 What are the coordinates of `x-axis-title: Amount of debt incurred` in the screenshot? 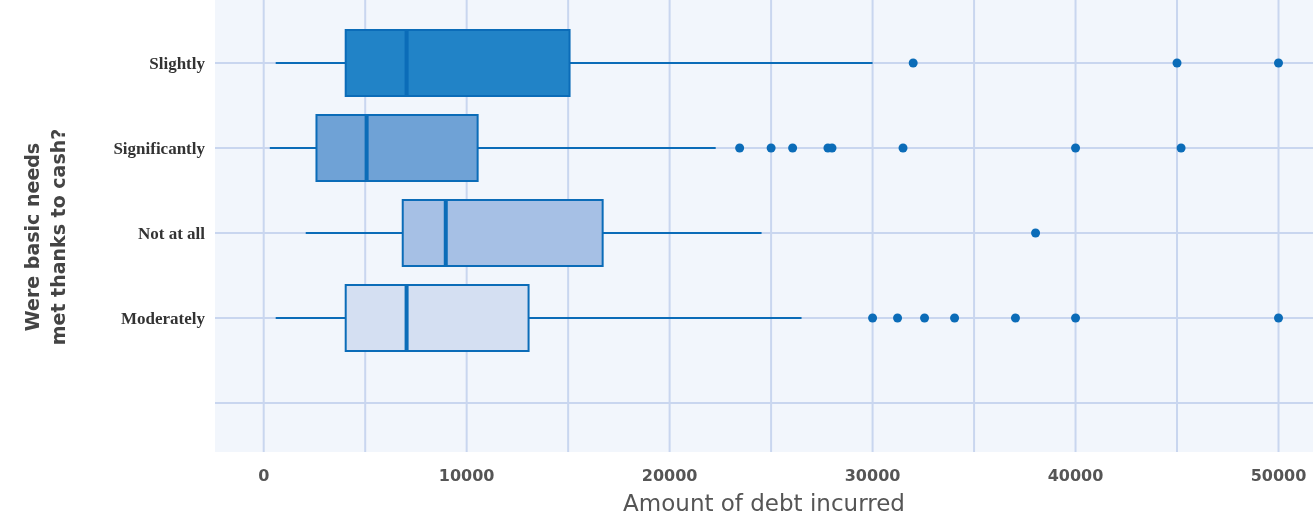 It's located at (764, 503).